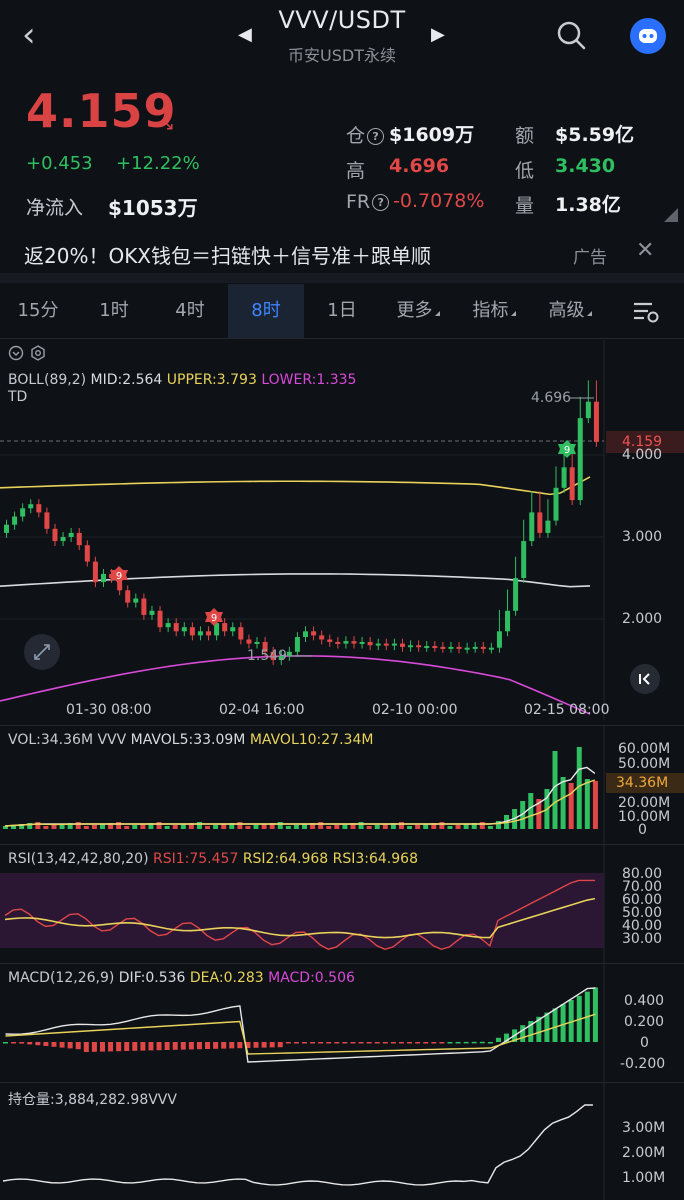 Image resolution: width=684 pixels, height=1200 pixels. What do you see at coordinates (342, 1141) in the screenshot?
I see `open-interest-chart` at bounding box center [342, 1141].